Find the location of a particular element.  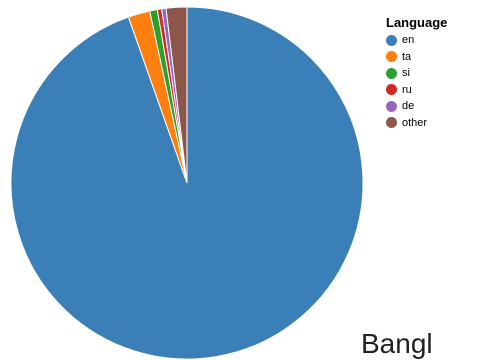

legend-label: ru is located at coordinates (407, 89).